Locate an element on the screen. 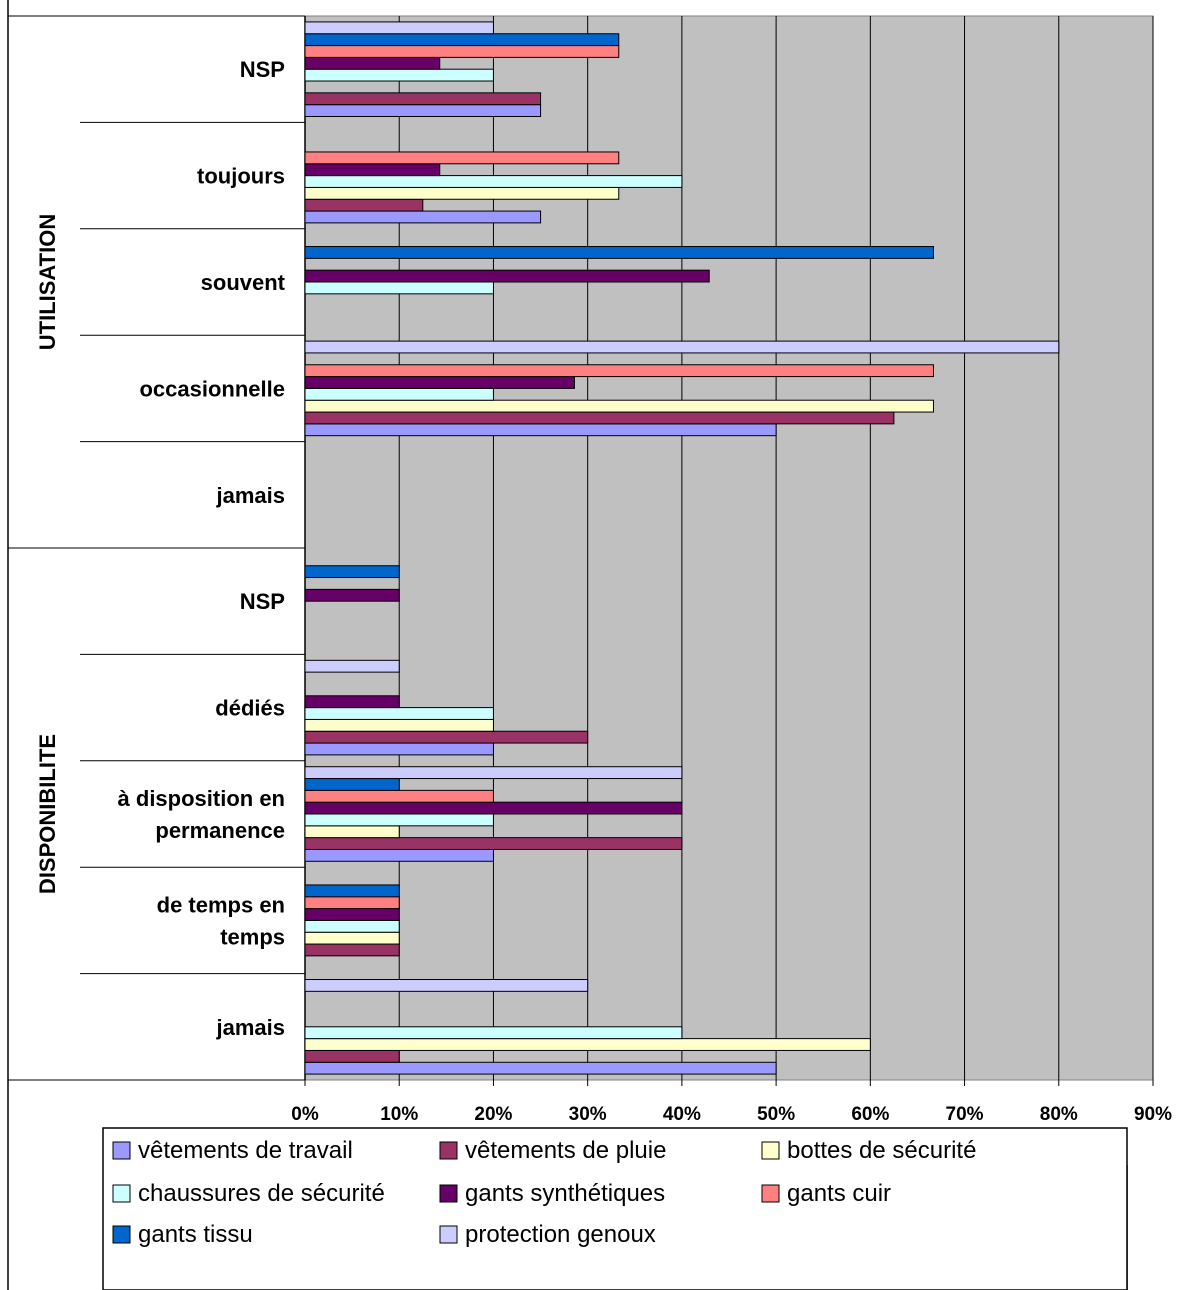 The image size is (1180, 1290). x-tick-label: 90% is located at coordinates (1153, 1114).